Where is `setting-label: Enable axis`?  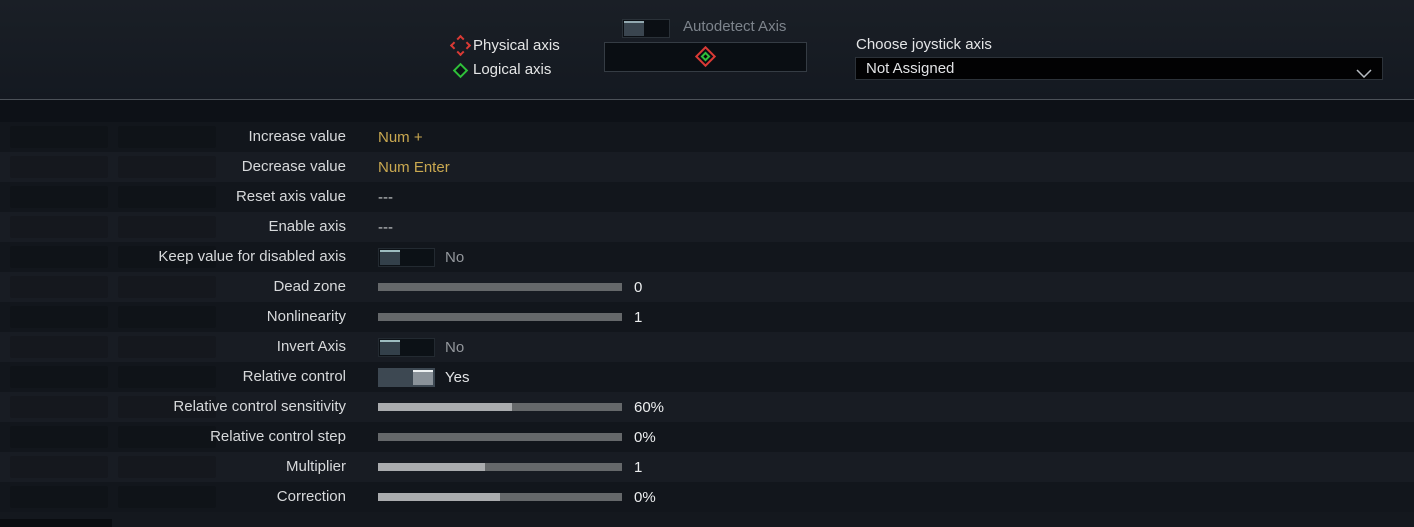 setting-label: Enable axis is located at coordinates (307, 226).